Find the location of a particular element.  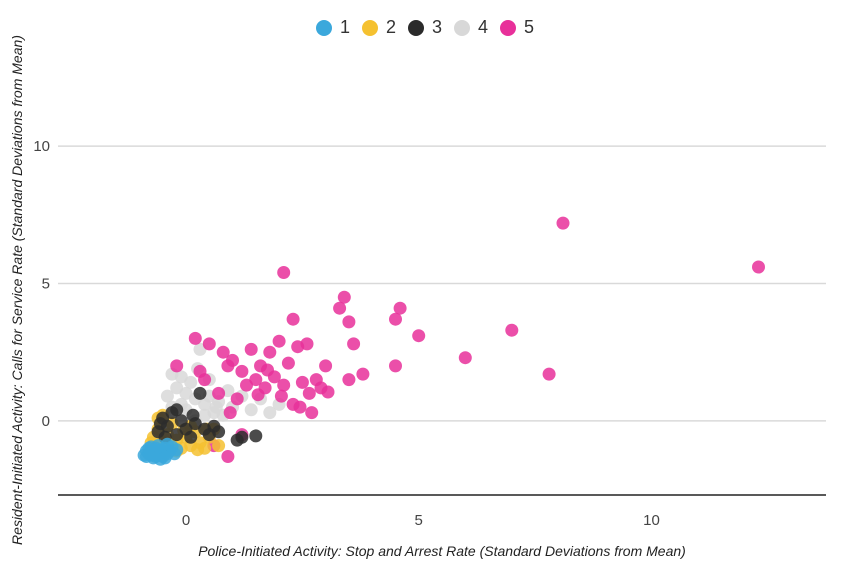

chart-legend: 1 2 3 4 5 is located at coordinates (425, 29).